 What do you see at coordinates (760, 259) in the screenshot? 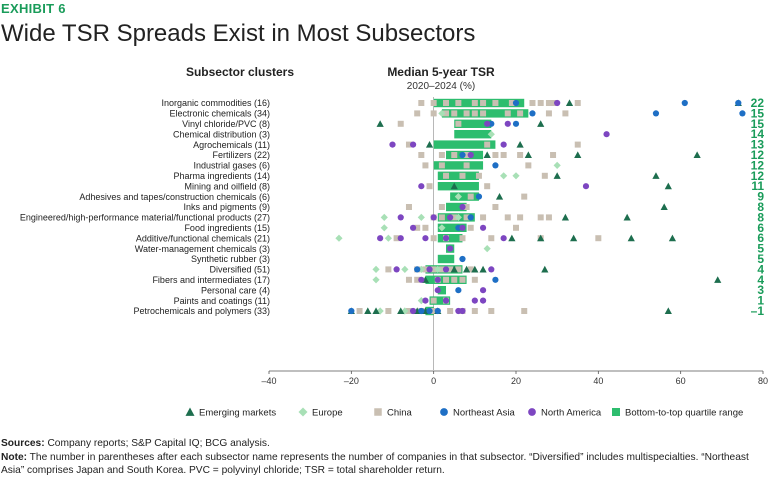
I see `median-tsr-value: 5` at bounding box center [760, 259].